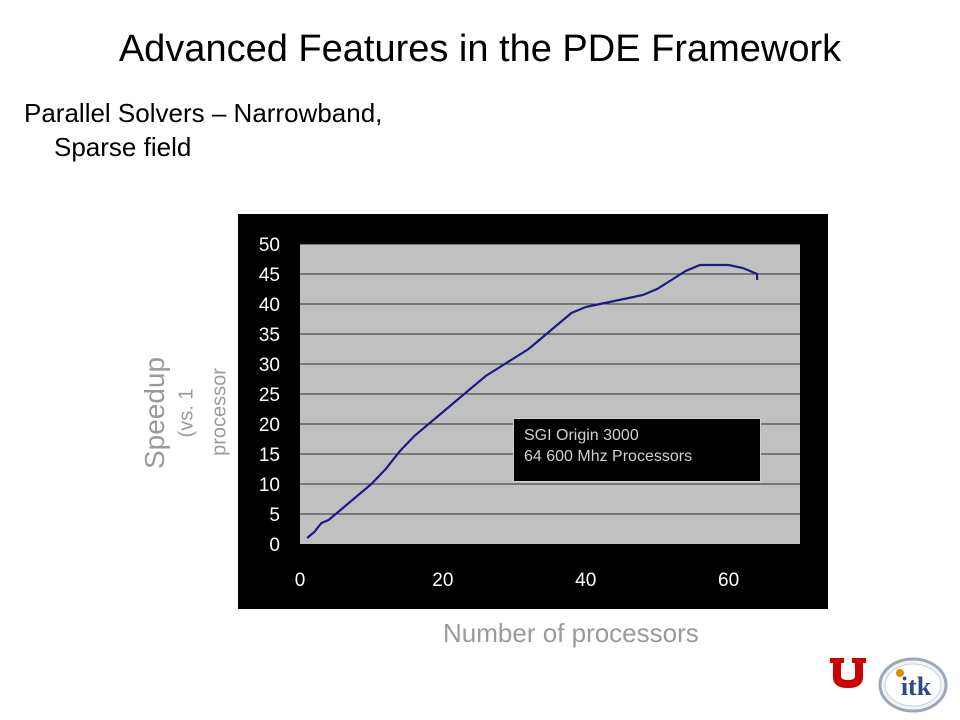 The width and height of the screenshot is (960, 720). What do you see at coordinates (269, 275) in the screenshot?
I see `y-tick-label: 45` at bounding box center [269, 275].